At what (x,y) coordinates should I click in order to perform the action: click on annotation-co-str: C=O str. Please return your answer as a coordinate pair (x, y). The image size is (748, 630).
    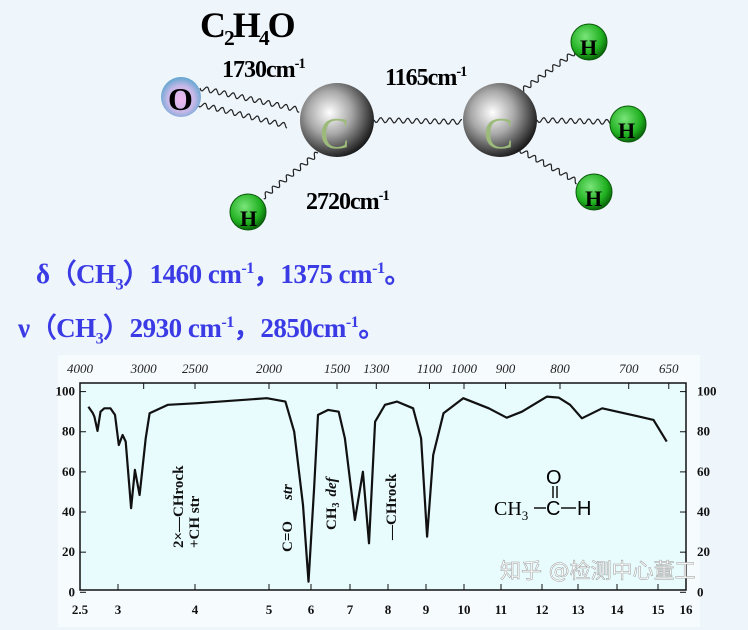
    Looking at the image, I should click on (288, 518).